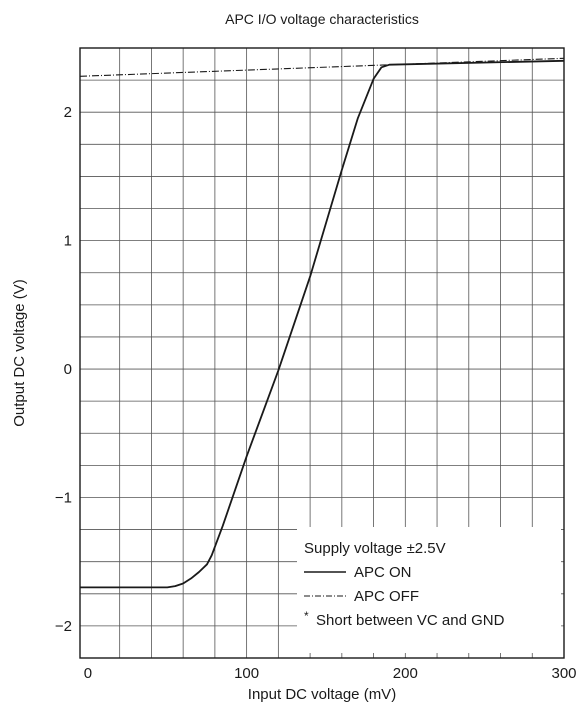  Describe the element at coordinates (405, 673) in the screenshot. I see `x-tick-label: 200` at that location.